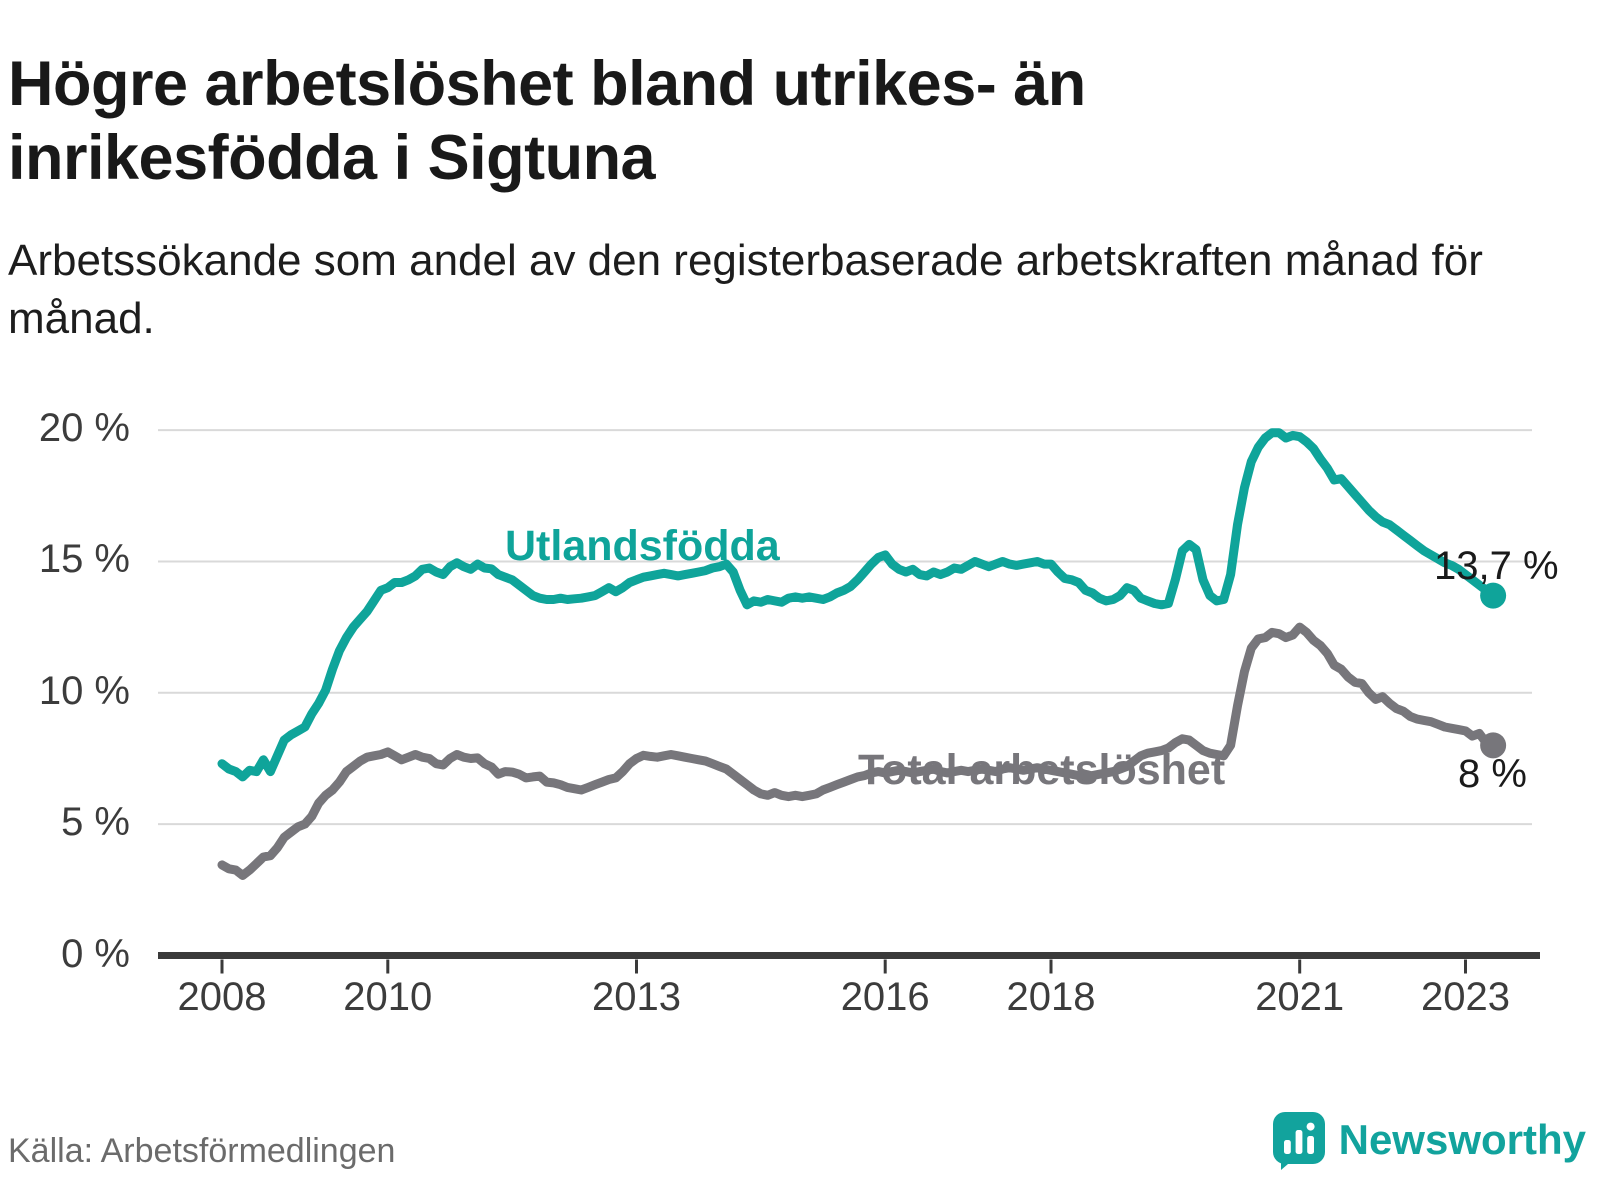 Image resolution: width=1600 pixels, height=1200 pixels. Describe the element at coordinates (1465, 997) in the screenshot. I see `x-tick-label-2023: 2023` at that location.